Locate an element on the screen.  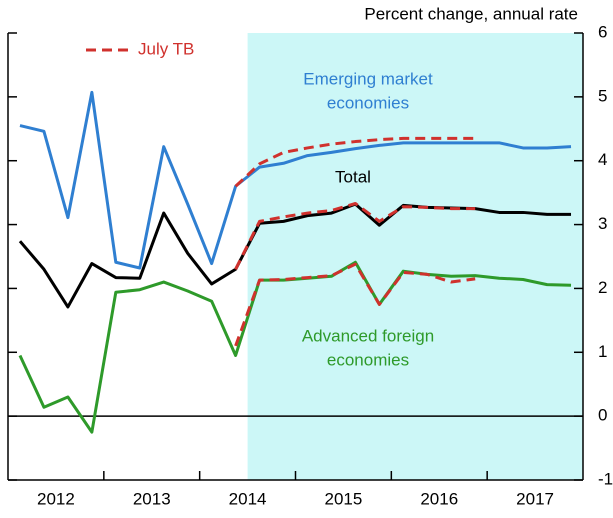
y-axis-label: Percent change, annual rate is located at coordinates (471, 13).